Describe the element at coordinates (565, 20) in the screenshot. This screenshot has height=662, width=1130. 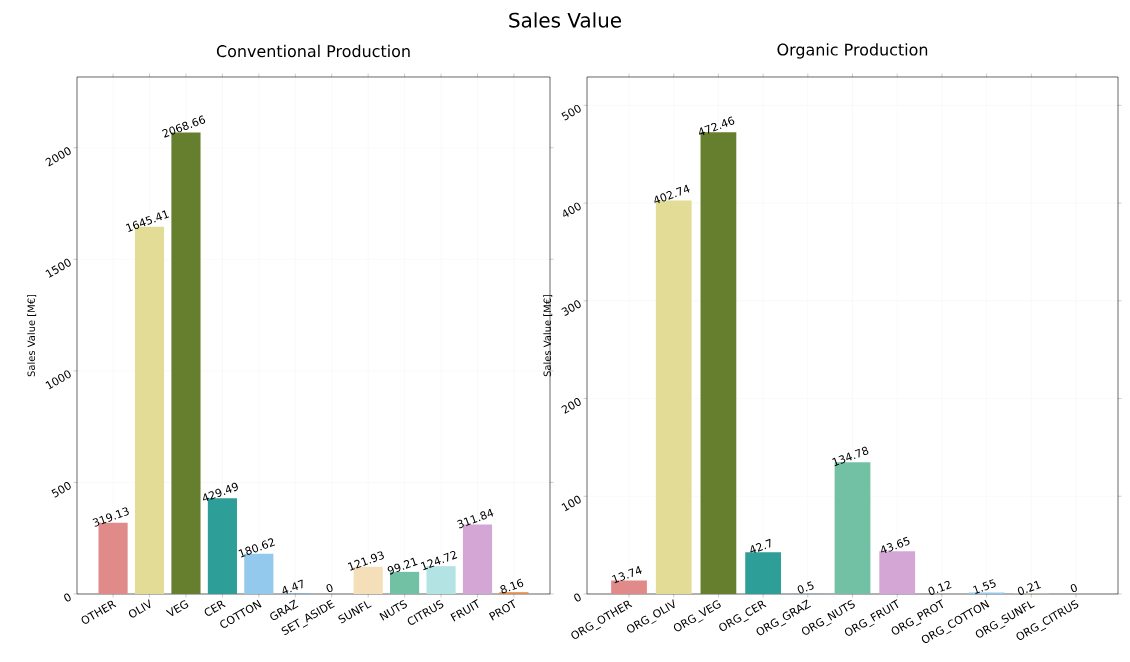
I see `chart-title: Sales Value` at that location.